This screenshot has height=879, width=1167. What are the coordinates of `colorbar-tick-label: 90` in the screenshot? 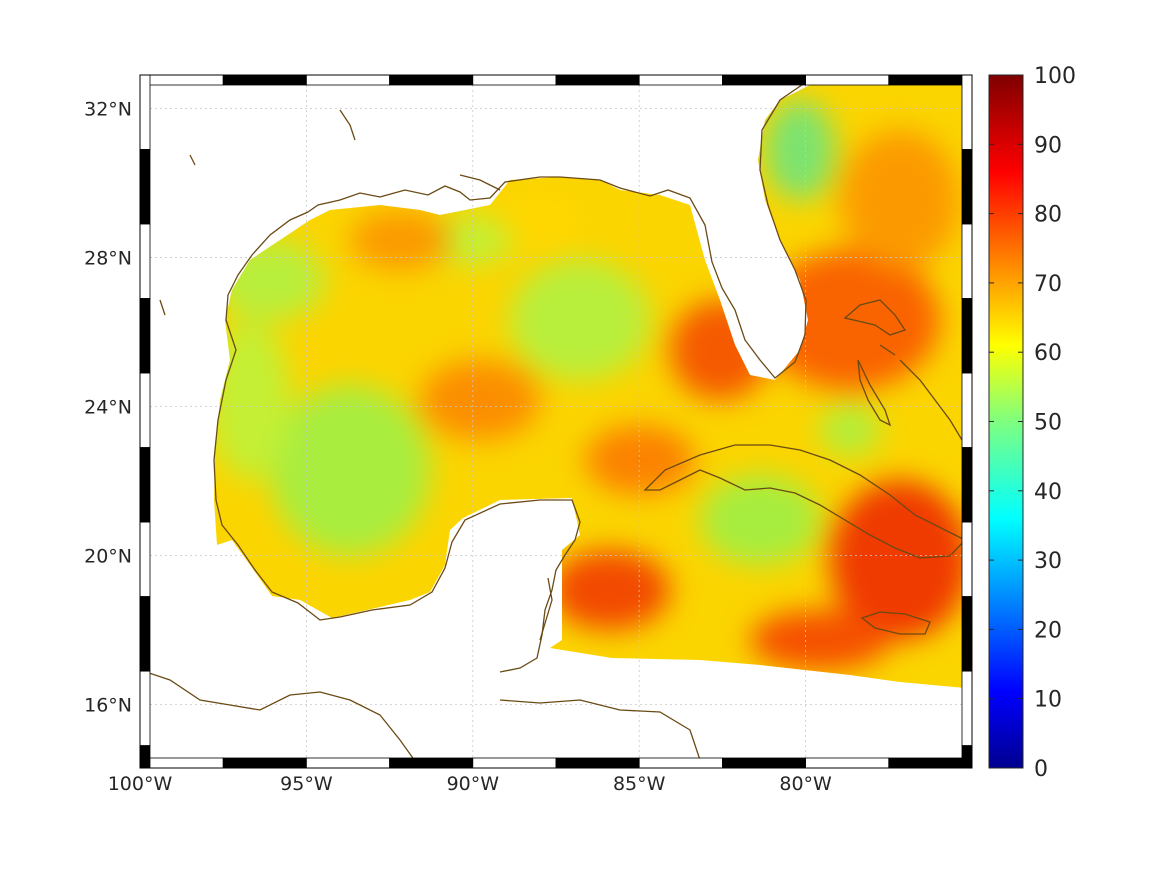 It's located at (1048, 145).